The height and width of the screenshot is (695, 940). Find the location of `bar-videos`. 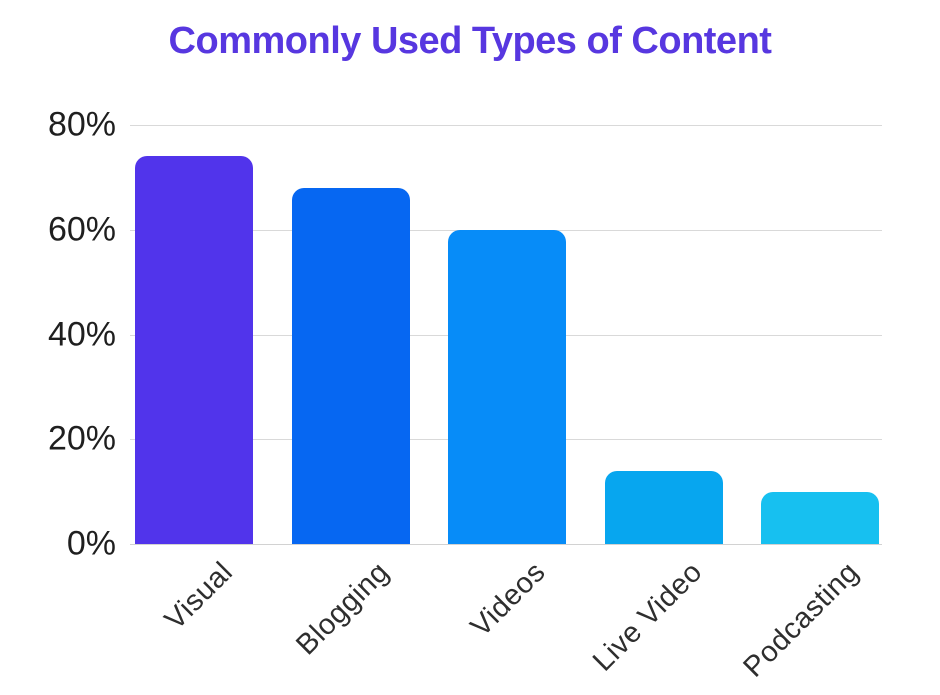

bar-videos is located at coordinates (507, 386).